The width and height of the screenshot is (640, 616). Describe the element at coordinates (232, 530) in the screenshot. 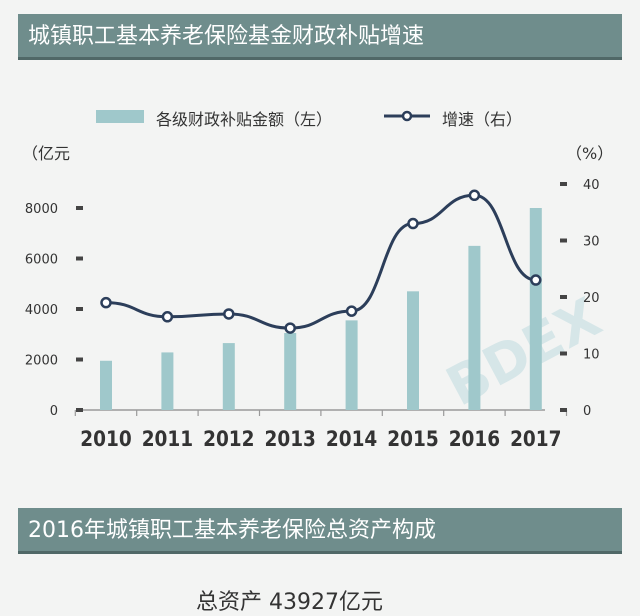

I see `section2-title: 2016年城镇职工基本养老保险总资产构成` at that location.